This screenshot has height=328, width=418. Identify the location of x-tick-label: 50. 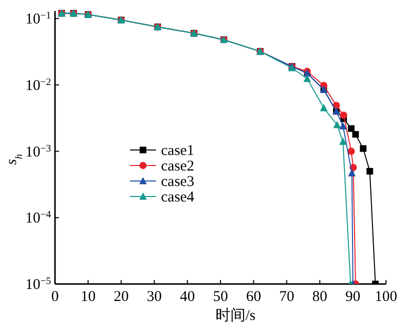
(220, 297).